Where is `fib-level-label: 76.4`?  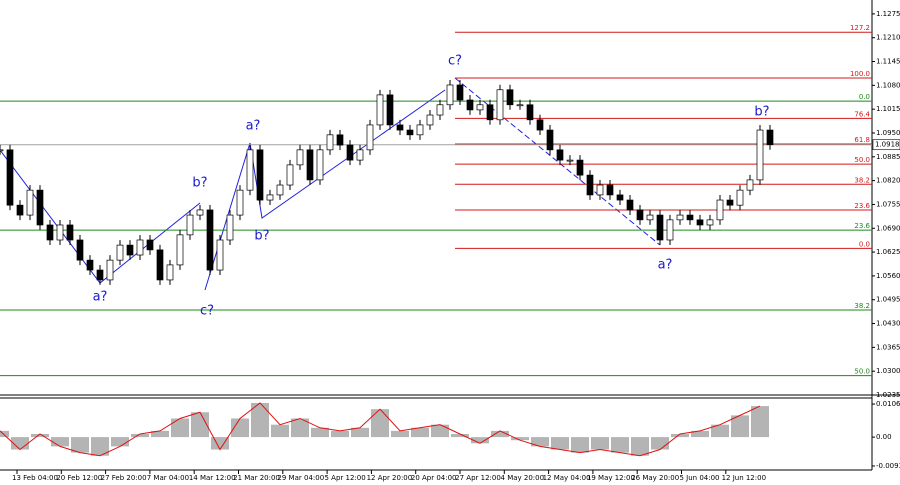 fib-level-label: 76.4 is located at coordinates (862, 114).